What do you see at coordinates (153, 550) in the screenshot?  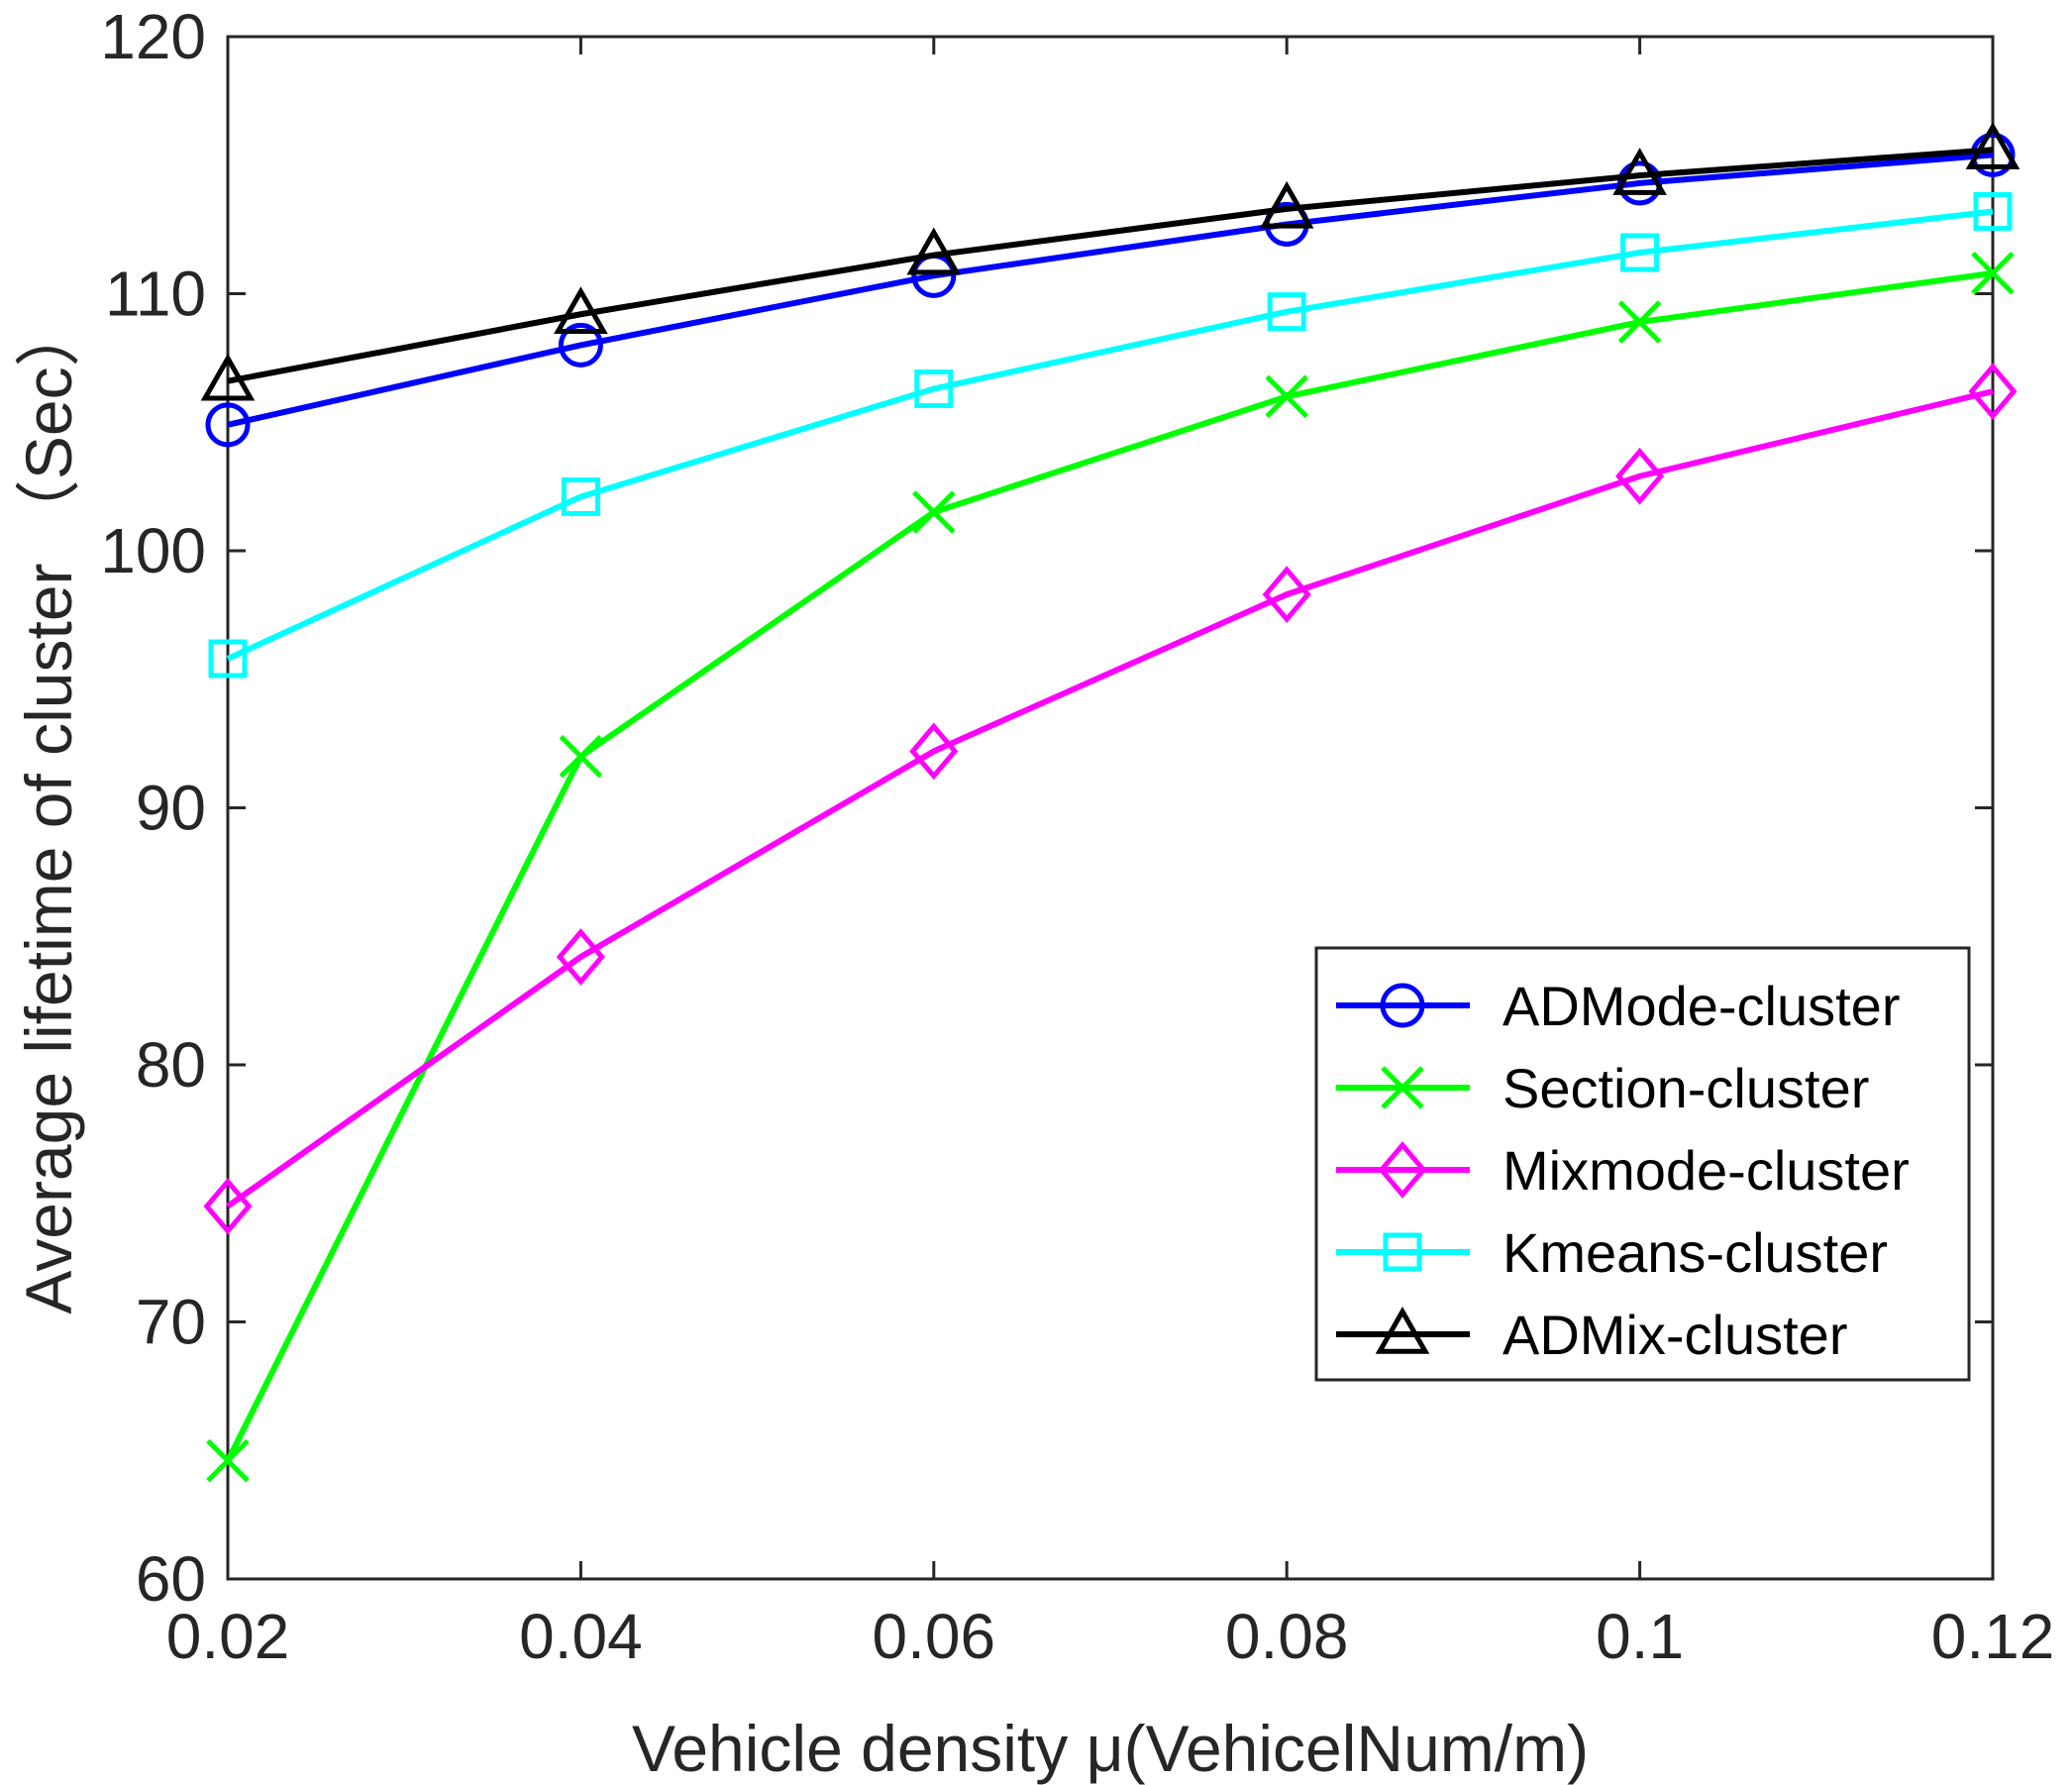 I see `y-tick-label: 100` at bounding box center [153, 550].